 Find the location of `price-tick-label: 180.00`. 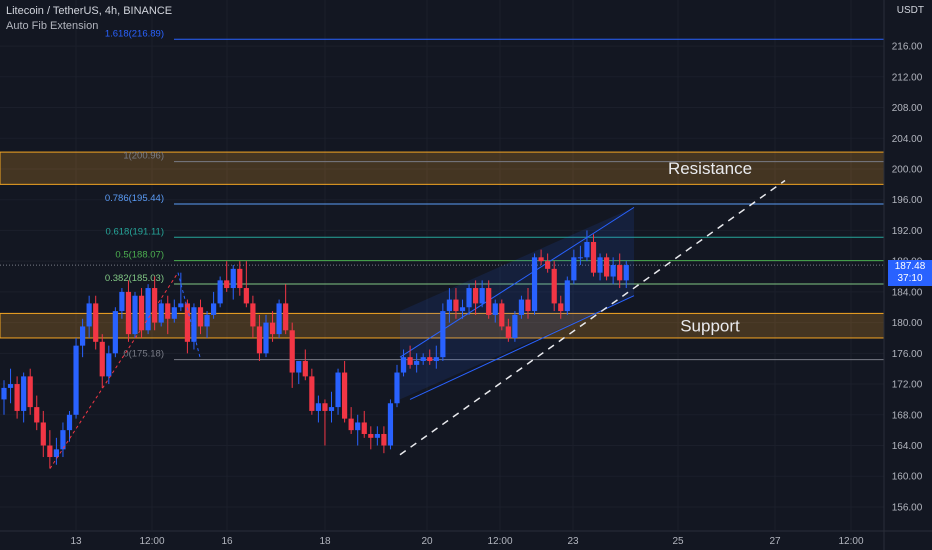

price-tick-label: 180.00 is located at coordinates (907, 323).